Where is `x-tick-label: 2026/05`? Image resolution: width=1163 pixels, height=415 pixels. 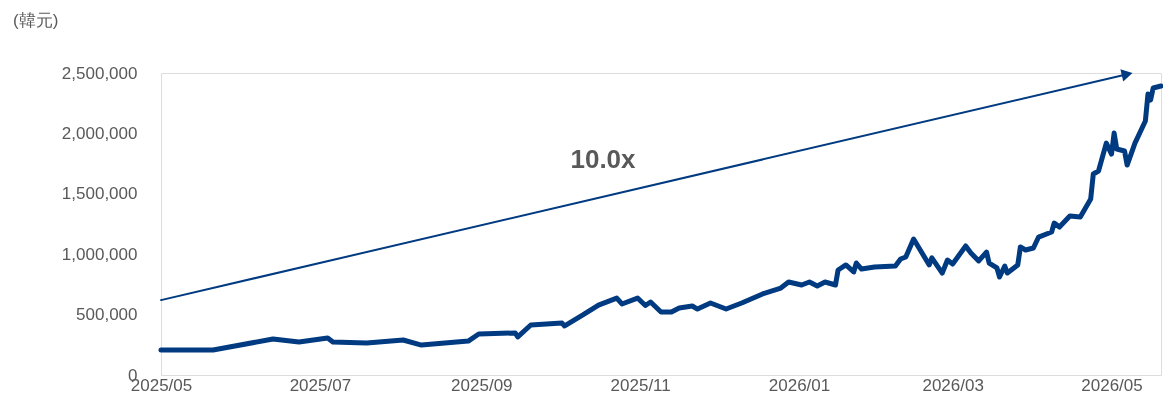
x-tick-label: 2026/05 is located at coordinates (1112, 385).